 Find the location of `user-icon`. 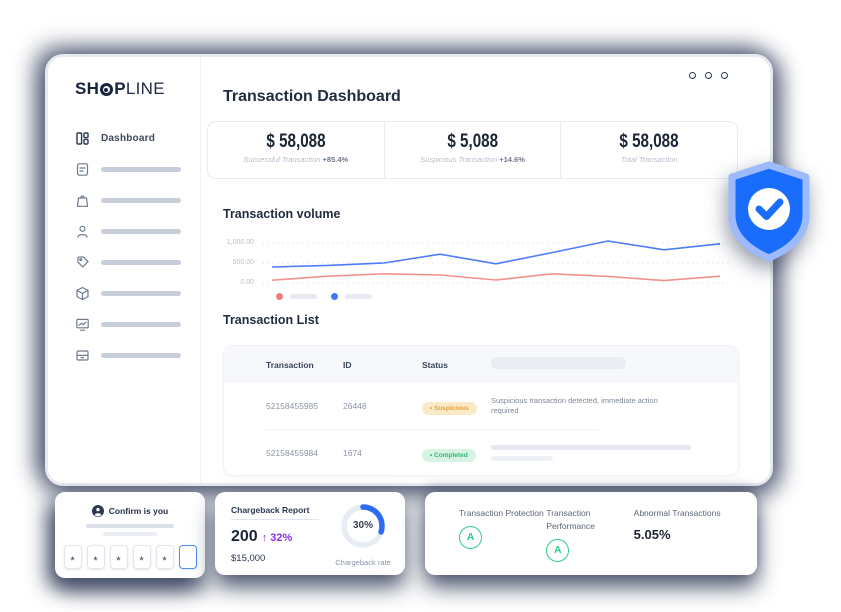

user-icon is located at coordinates (82, 231).